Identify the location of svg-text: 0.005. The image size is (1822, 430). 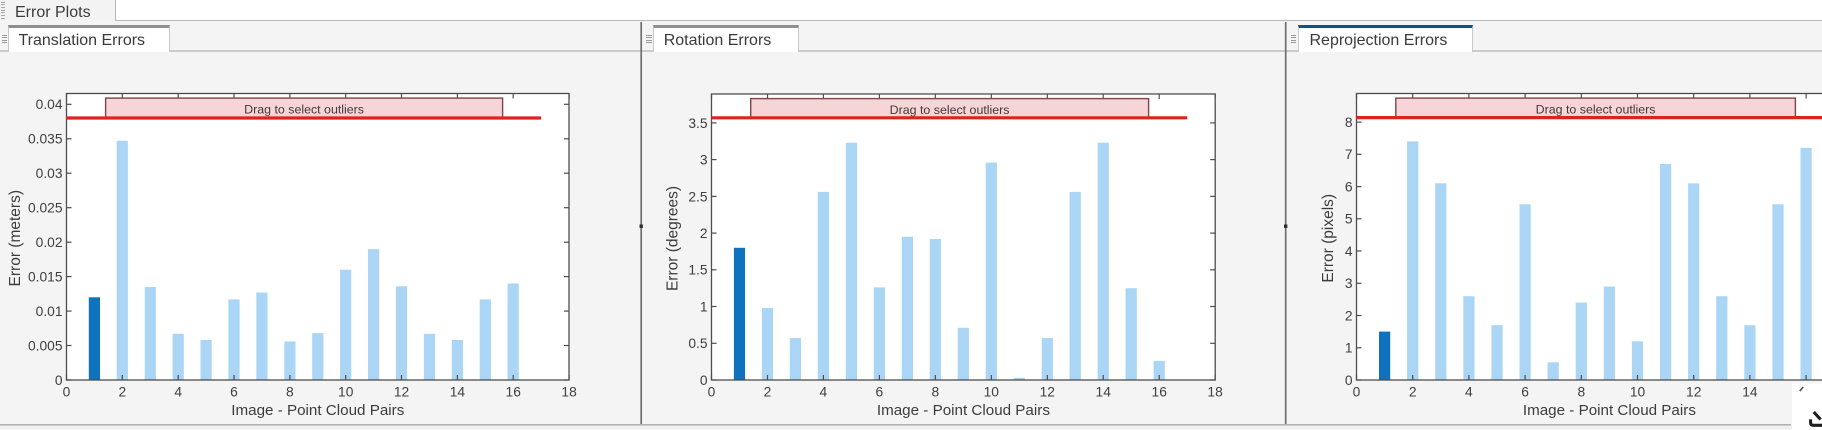
(45, 345).